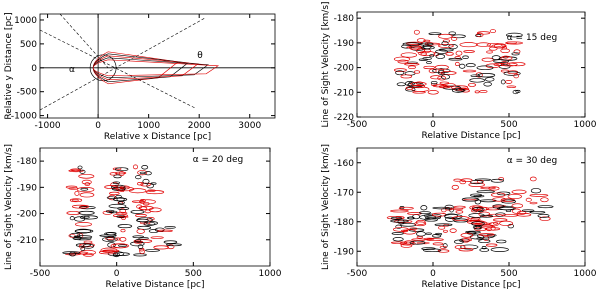  Describe the element at coordinates (27, 215) in the screenshot. I see `y-tick-label: -200` at that location.